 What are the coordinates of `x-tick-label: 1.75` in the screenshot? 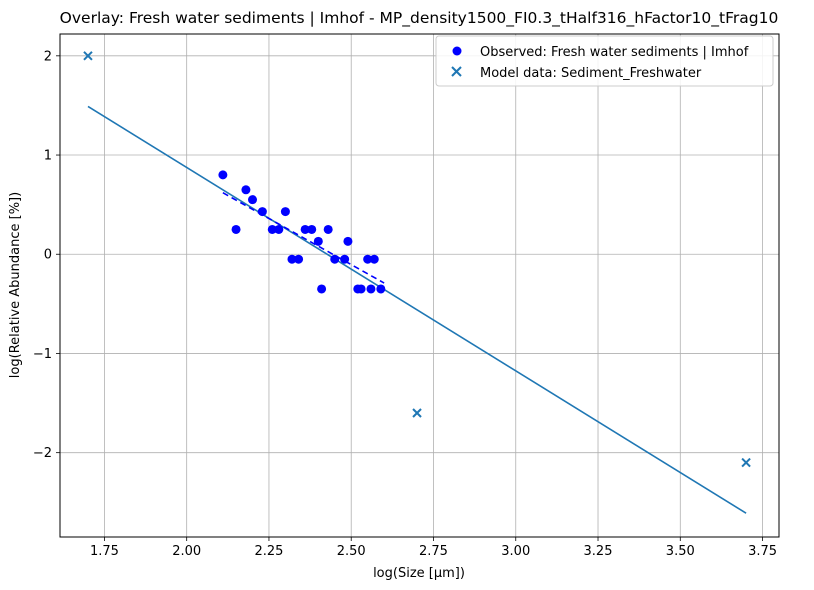 It's located at (104, 551).